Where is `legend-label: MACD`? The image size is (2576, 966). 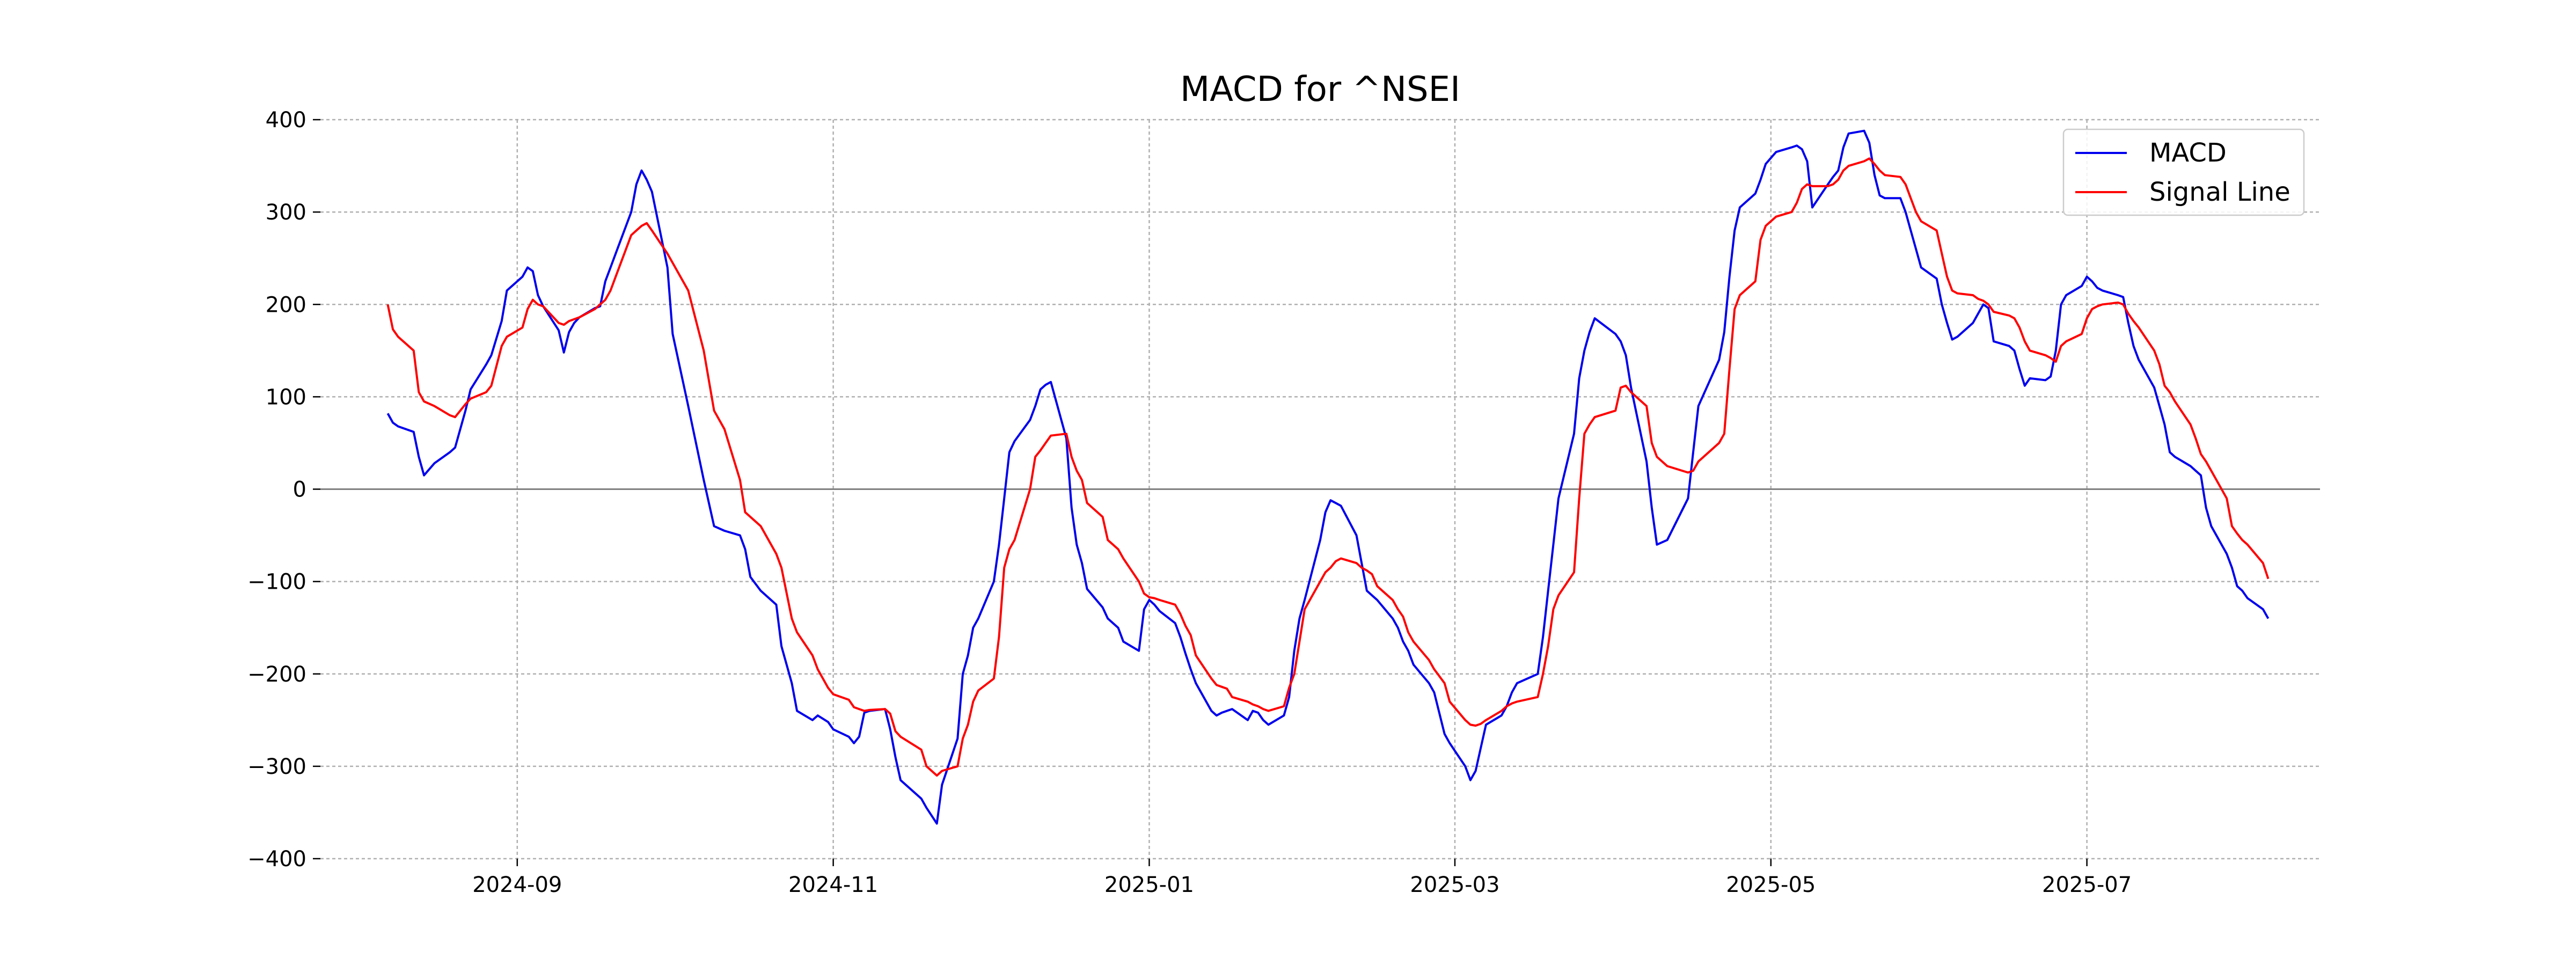 legend-label: MACD is located at coordinates (2188, 153).